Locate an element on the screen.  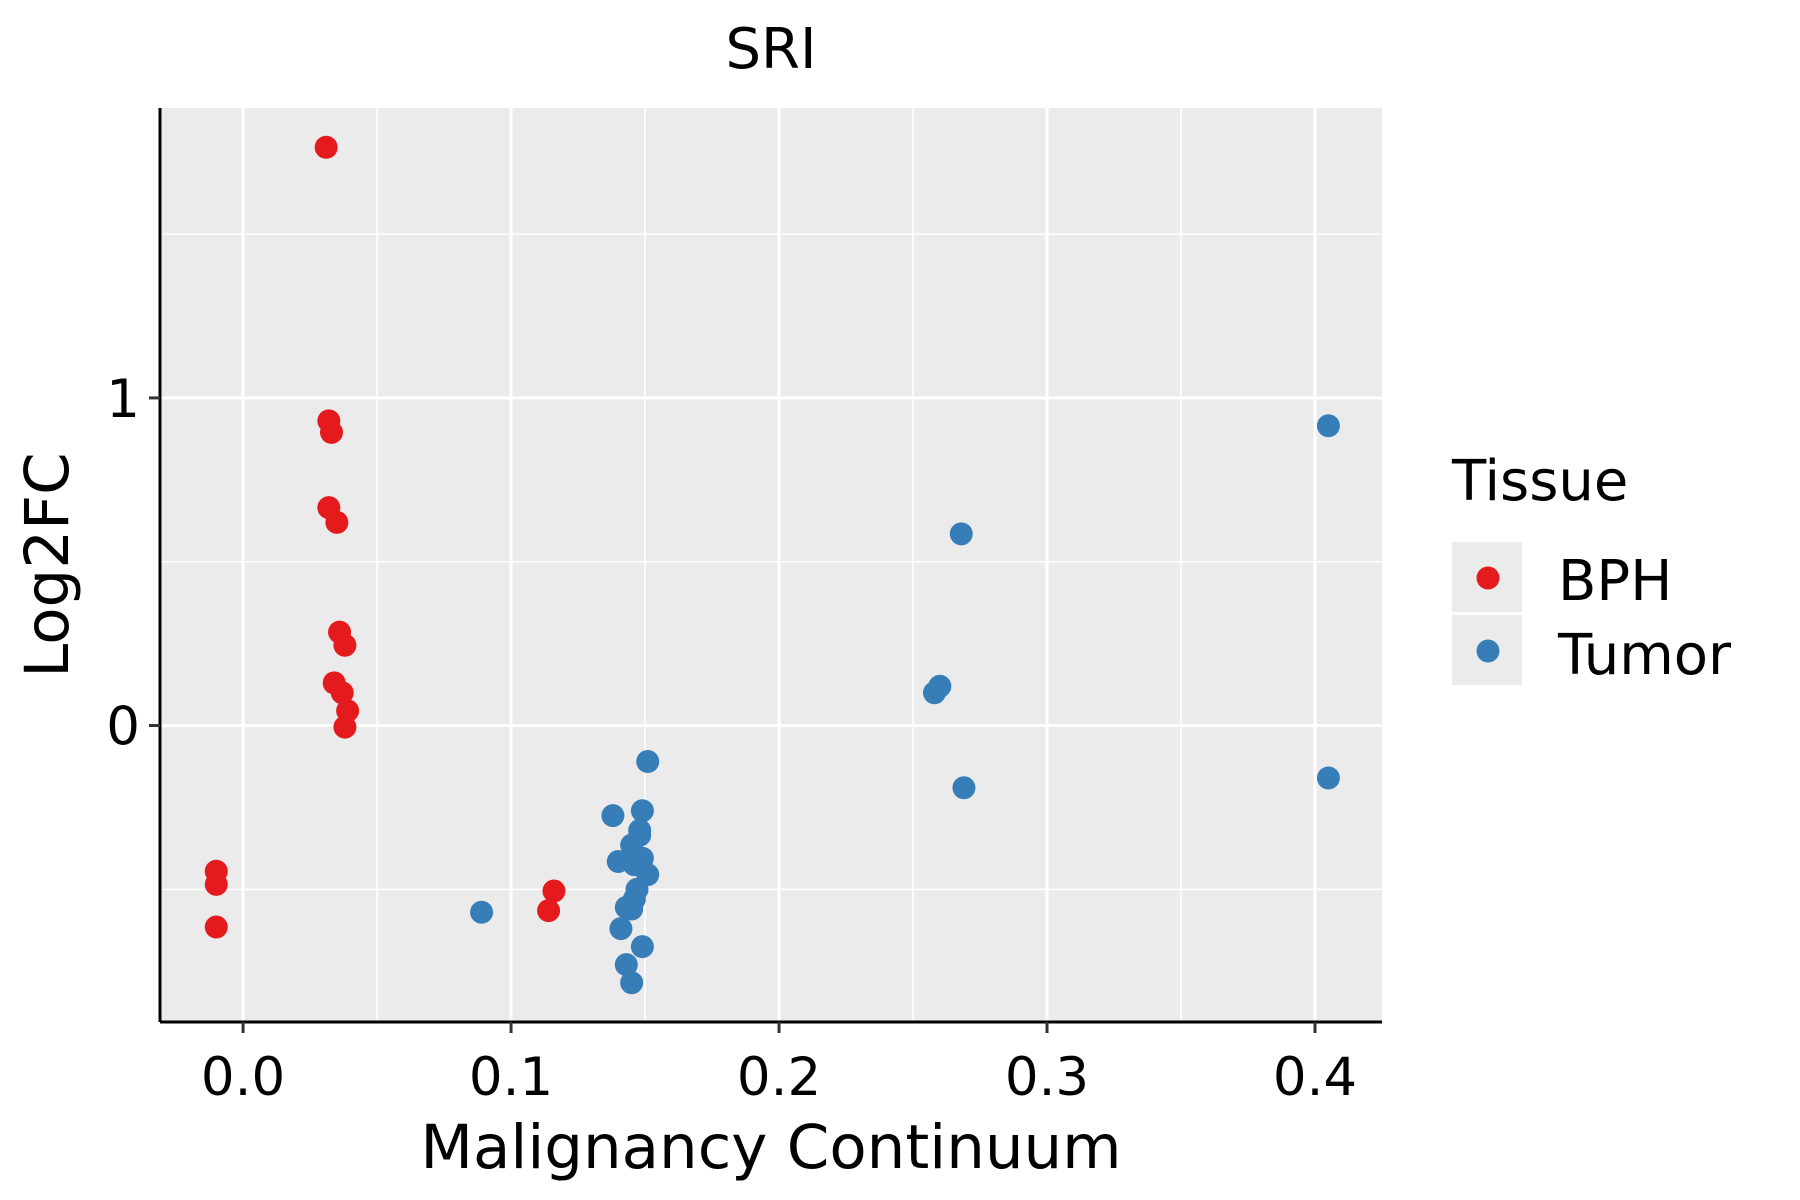
legend-key-bph is located at coordinates (1488, 578).